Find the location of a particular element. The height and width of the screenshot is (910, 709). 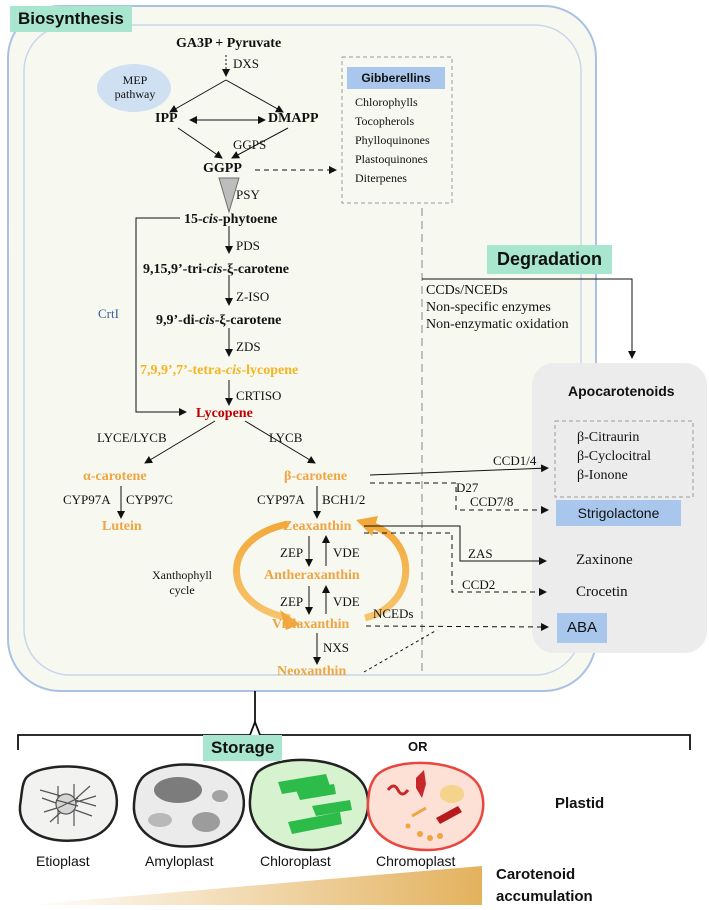

chromoplast-icon is located at coordinates (425, 806).